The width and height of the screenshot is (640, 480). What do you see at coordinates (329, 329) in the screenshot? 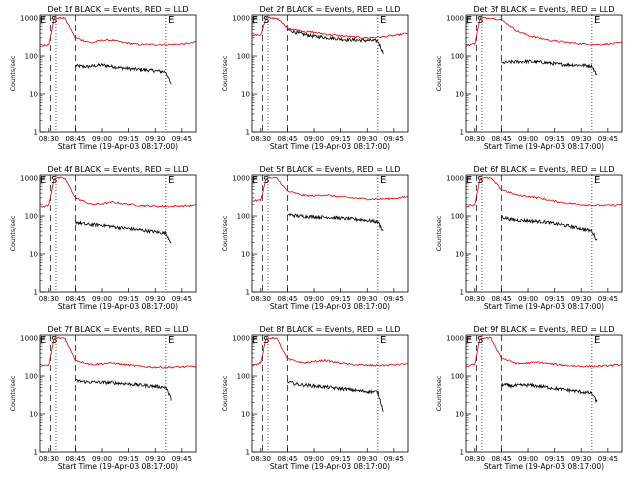
I see `panel-title: Det 8f BLACK = Events, RED = LLD` at bounding box center [329, 329].